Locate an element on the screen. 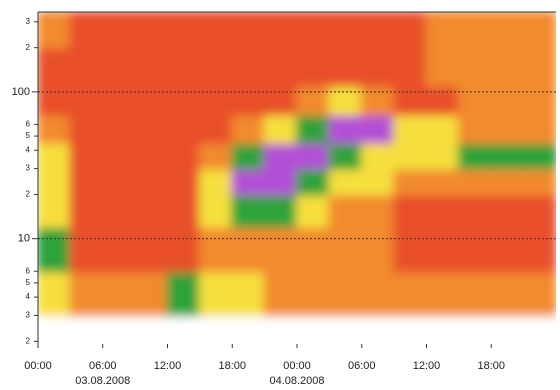  y-tick-label: 5 is located at coordinates (28, 282).